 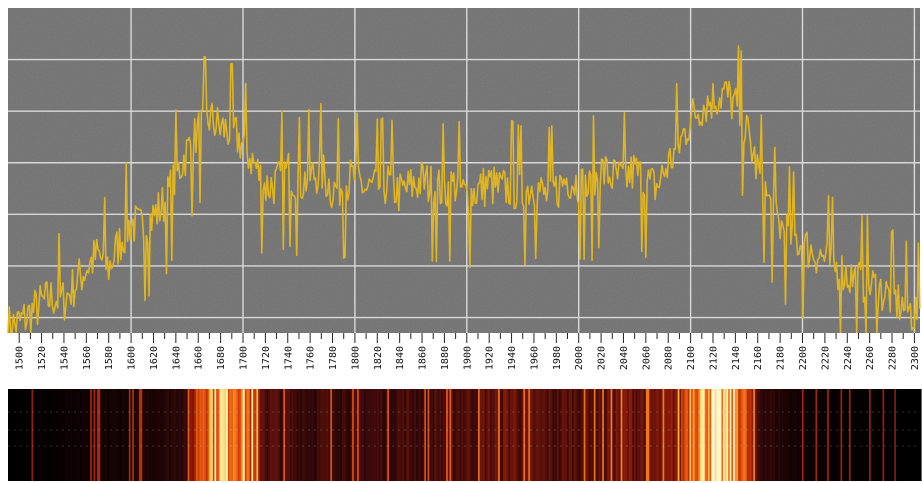 I want to click on x-tick-label: 1700, so click(x=243, y=358).